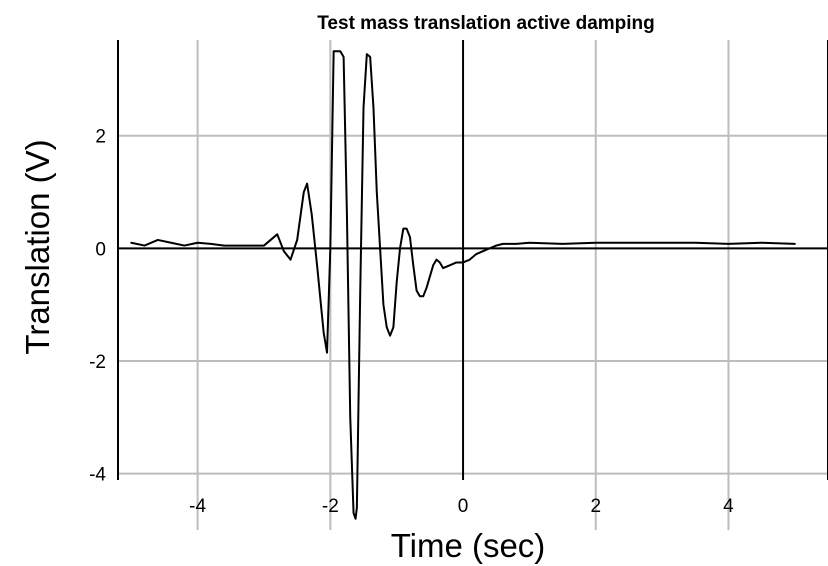 The height and width of the screenshot is (566, 828). What do you see at coordinates (330, 506) in the screenshot?
I see `x-tick-label: -2` at bounding box center [330, 506].